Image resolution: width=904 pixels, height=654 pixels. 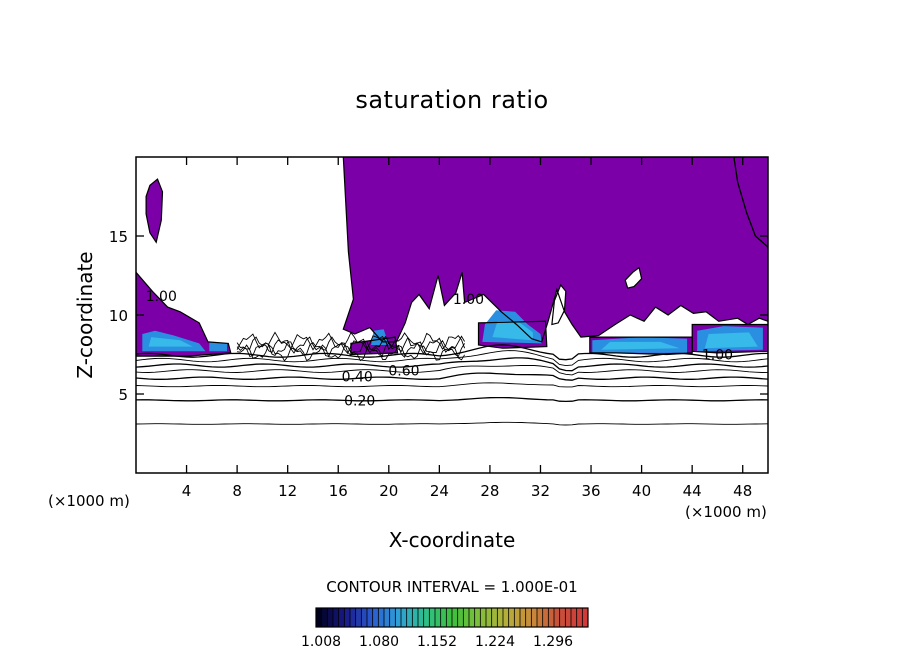 I want to click on x-unit-right: (×1000 m), so click(x=726, y=512).